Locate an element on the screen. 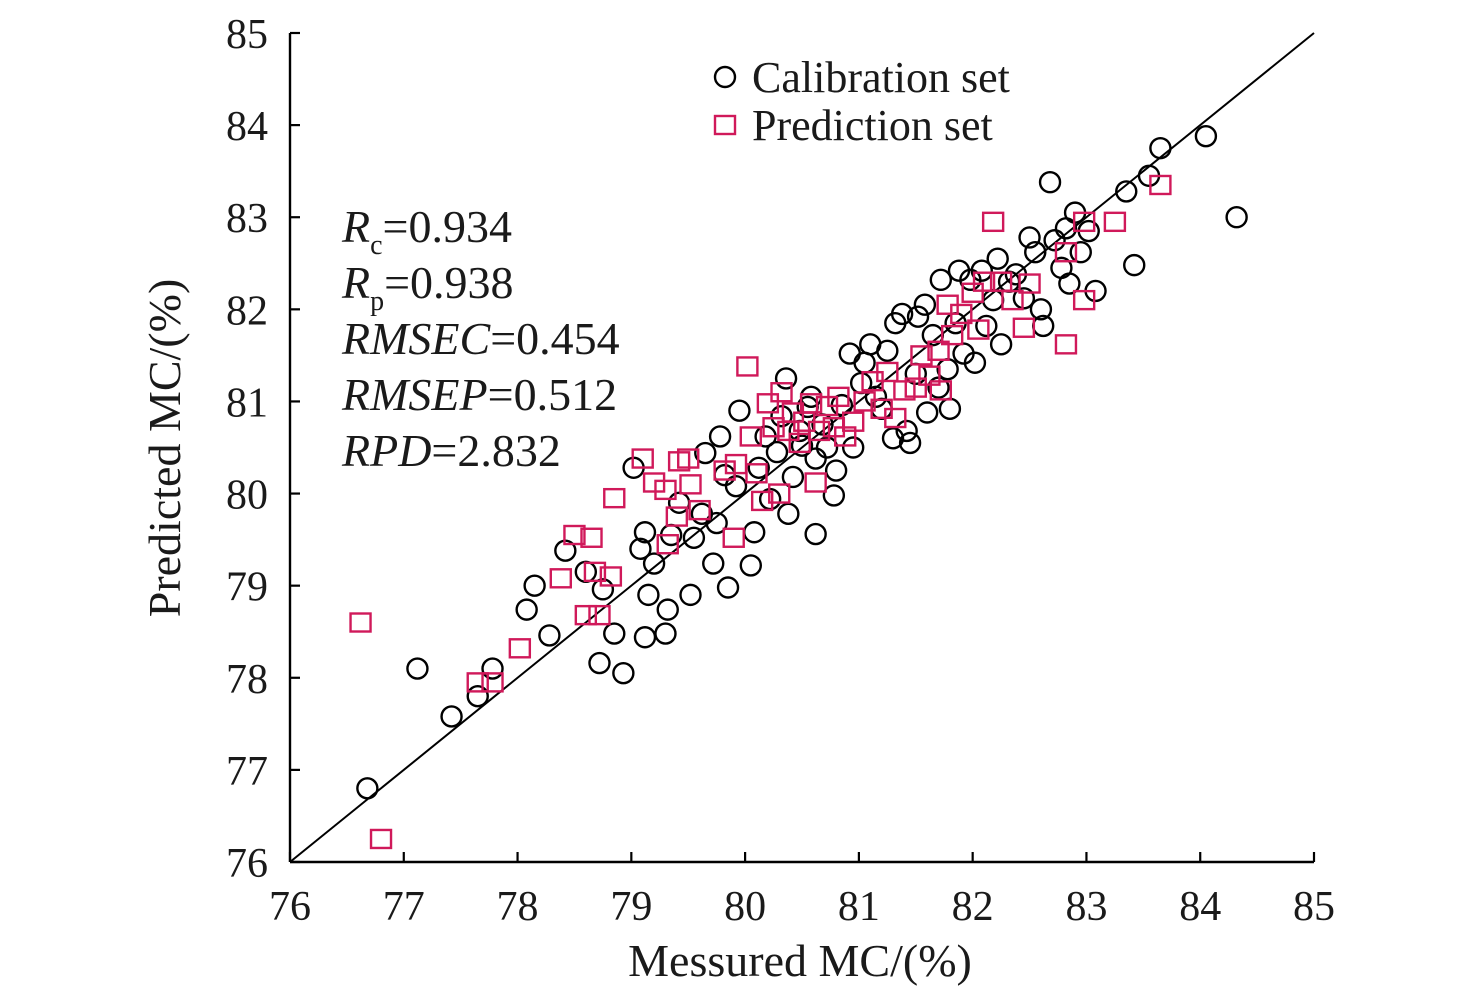 The width and height of the screenshot is (1476, 1000). x-tick-label: 77 is located at coordinates (404, 907).